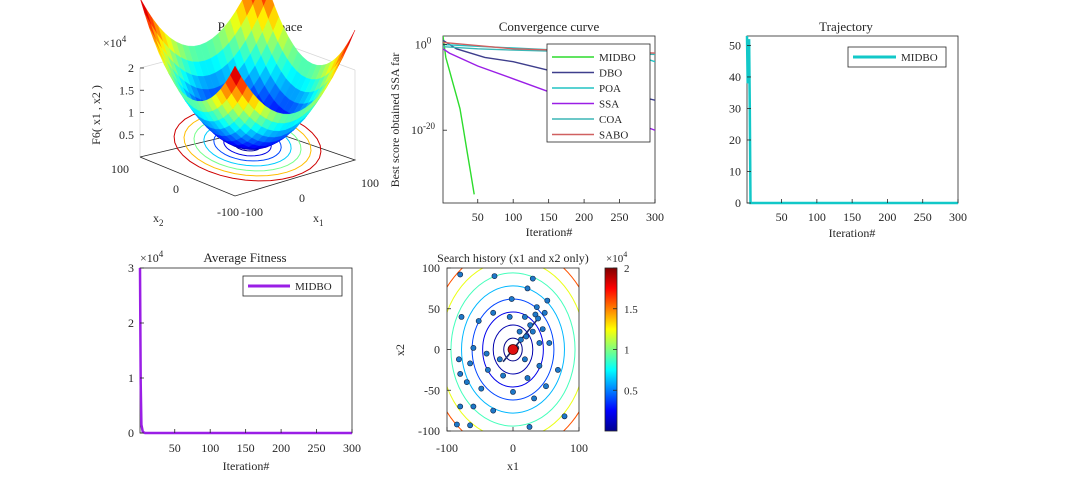 The image size is (1080, 486). What do you see at coordinates (549, 26) in the screenshot?
I see `convergence-title: Convergence curve` at bounding box center [549, 26].